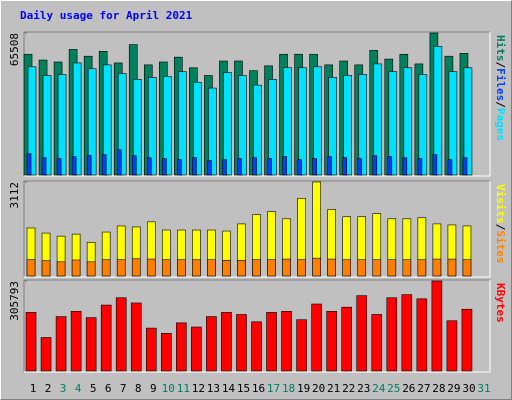 This screenshot has width=512, height=400. I want to click on x-tick-label: 12, so click(198, 388).